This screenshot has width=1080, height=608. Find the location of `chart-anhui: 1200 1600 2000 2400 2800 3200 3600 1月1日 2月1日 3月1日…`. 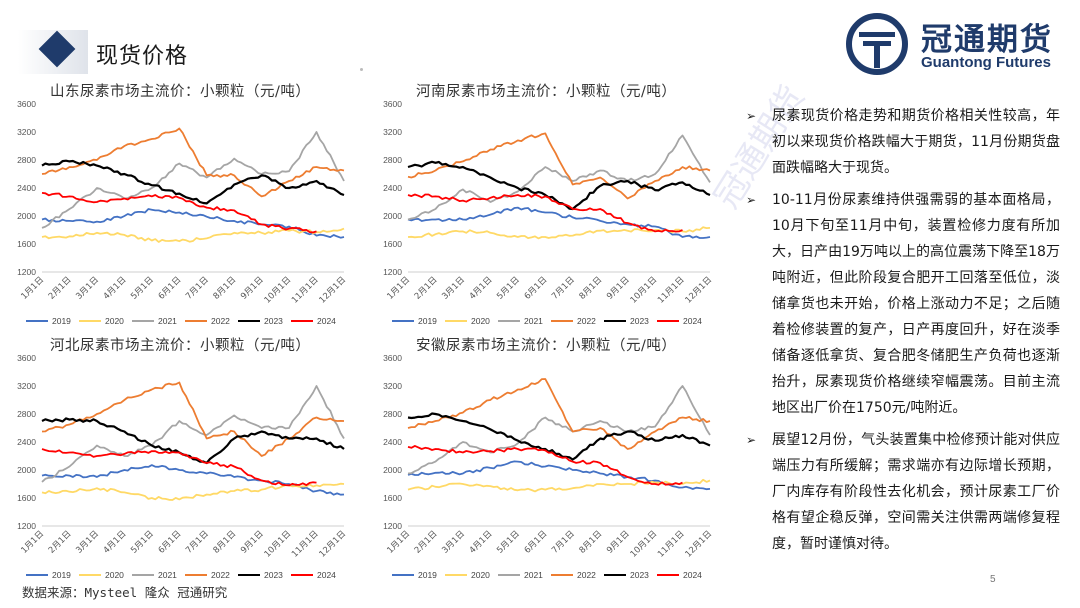

chart-anhui: 1200 1600 2000 2400 2800 3200 3600 1月1日 2月1日 3月1日… is located at coordinates (548, 461).